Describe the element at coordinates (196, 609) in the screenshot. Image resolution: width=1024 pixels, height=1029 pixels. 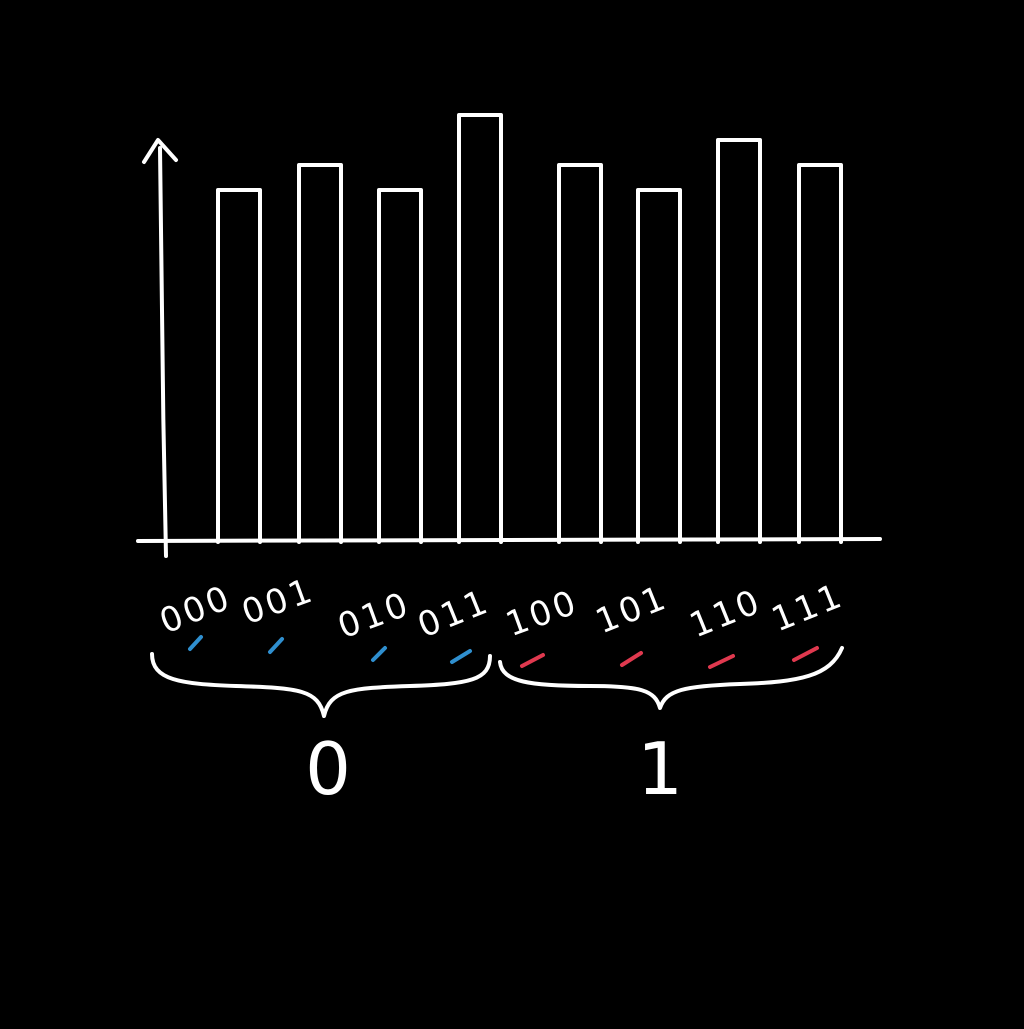
I see `category-label-000: 000` at that location.